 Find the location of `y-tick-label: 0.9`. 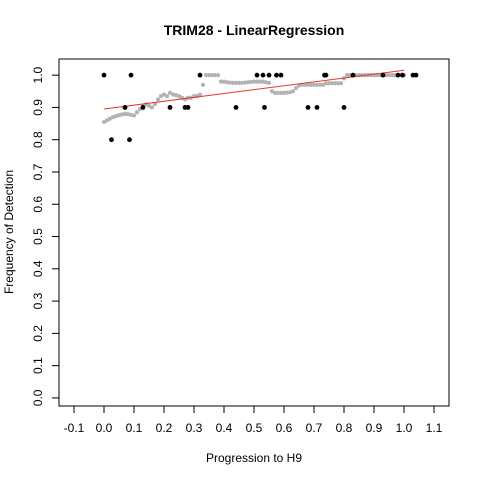

y-tick-label: 0.9 is located at coordinates (38, 107).